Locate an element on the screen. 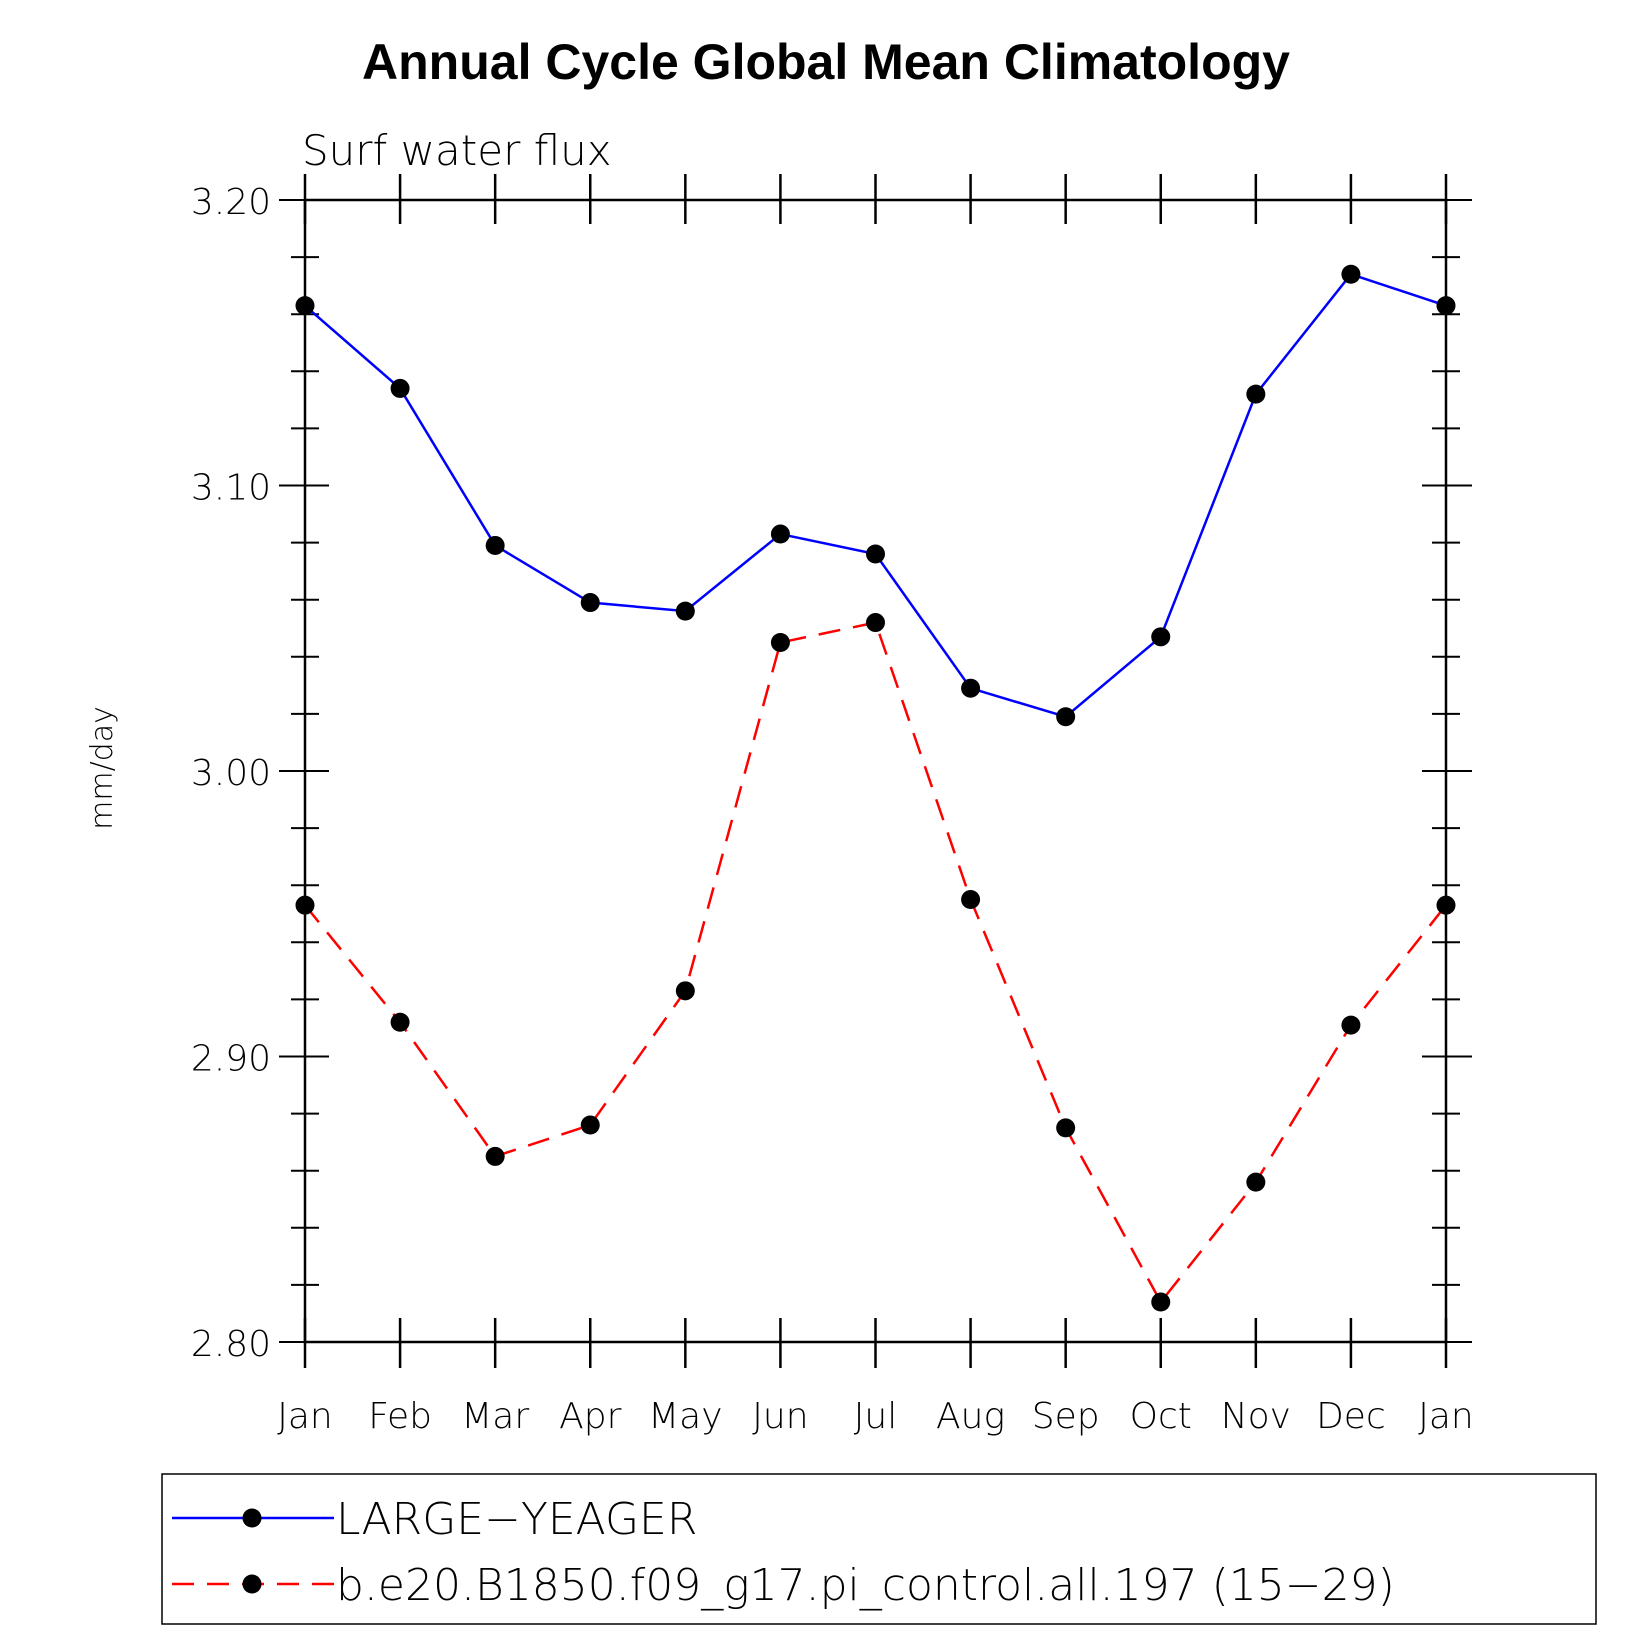 This screenshot has height=1652, width=1652. y-tick-label: 2.80 is located at coordinates (231, 1344).